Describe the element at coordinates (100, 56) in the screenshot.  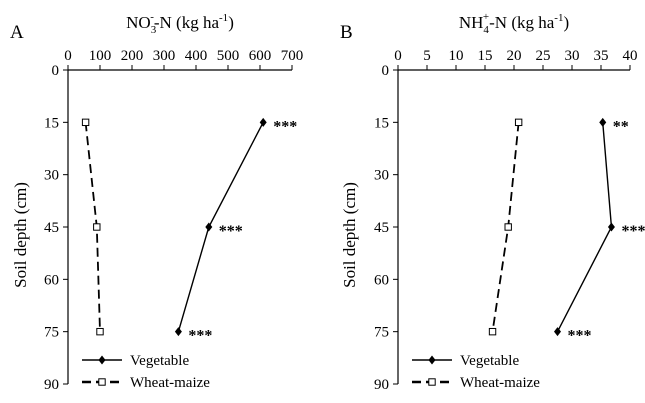
I see `x-tick-label: 100` at that location.